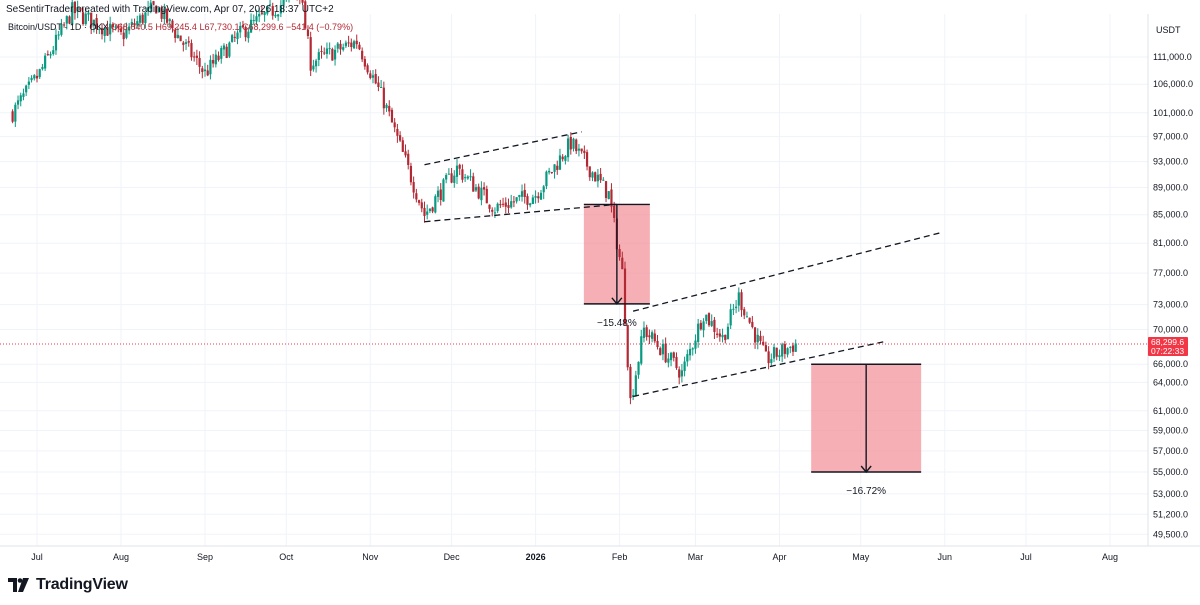  Describe the element at coordinates (1170, 215) in the screenshot. I see `price-tick-label: 85,000.0` at that location.